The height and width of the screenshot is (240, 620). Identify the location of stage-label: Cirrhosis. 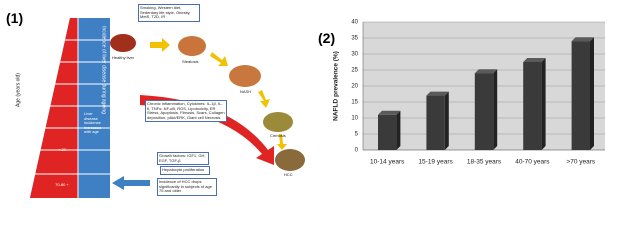
(278, 135).